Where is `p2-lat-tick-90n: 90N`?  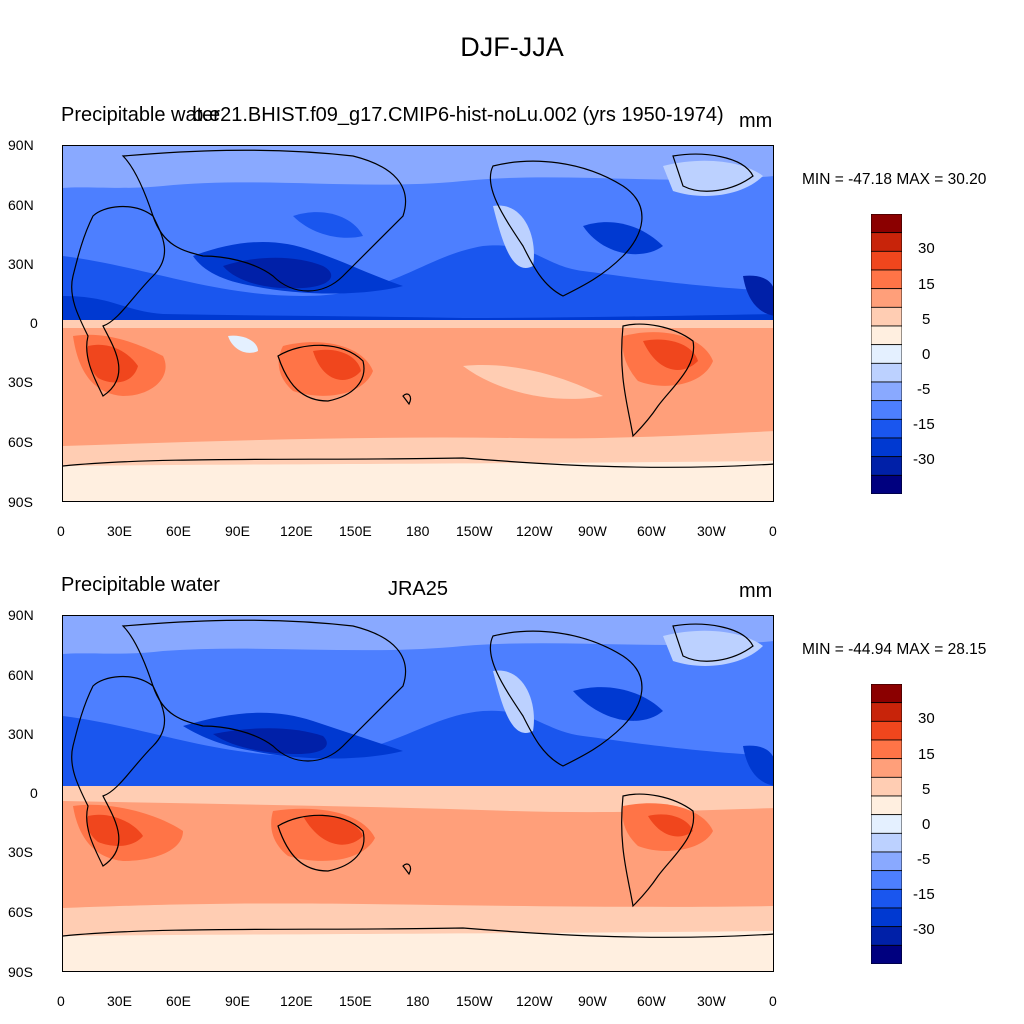
p2-lat-tick-90n: 90N is located at coordinates (21, 615).